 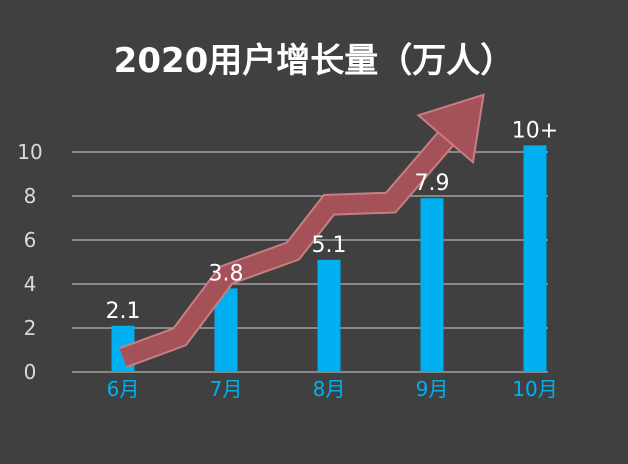 What do you see at coordinates (534, 389) in the screenshot?
I see `x-category-label: 10月` at bounding box center [534, 389].